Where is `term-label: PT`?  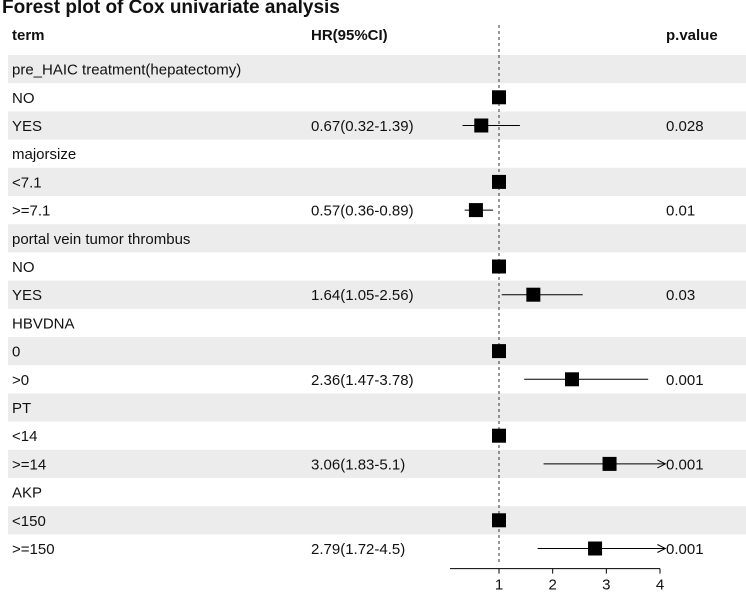
term-label: PT is located at coordinates (21, 408).